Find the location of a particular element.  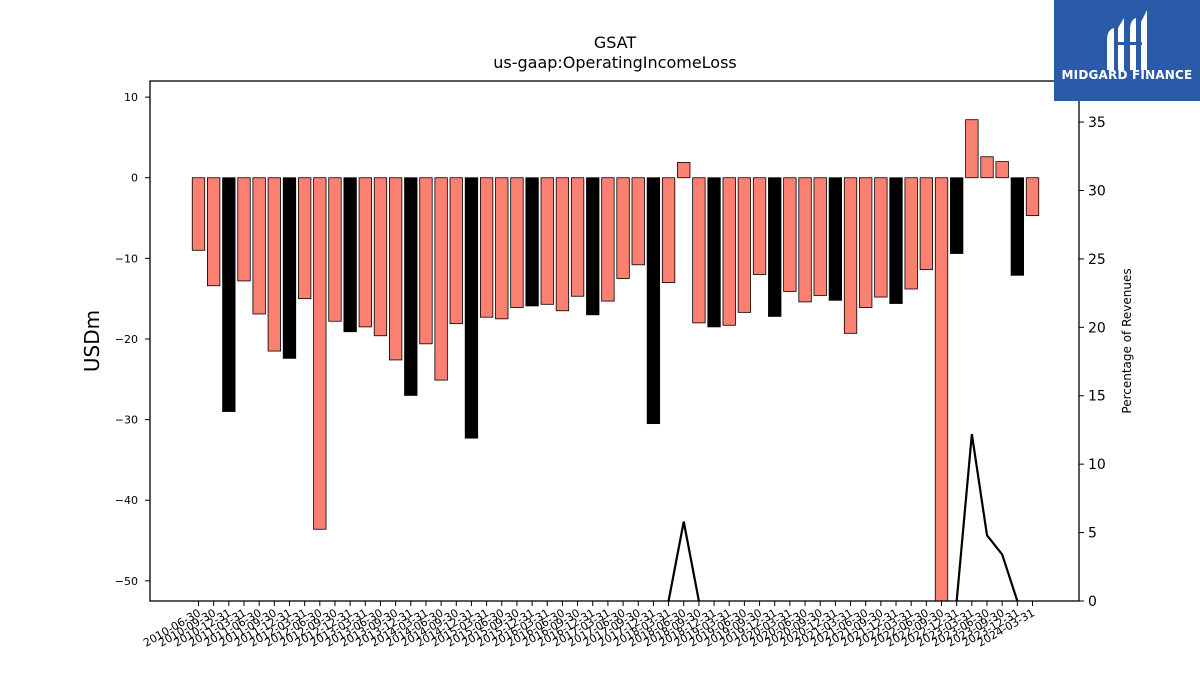

y-tick-label: −30 is located at coordinates (126, 420).